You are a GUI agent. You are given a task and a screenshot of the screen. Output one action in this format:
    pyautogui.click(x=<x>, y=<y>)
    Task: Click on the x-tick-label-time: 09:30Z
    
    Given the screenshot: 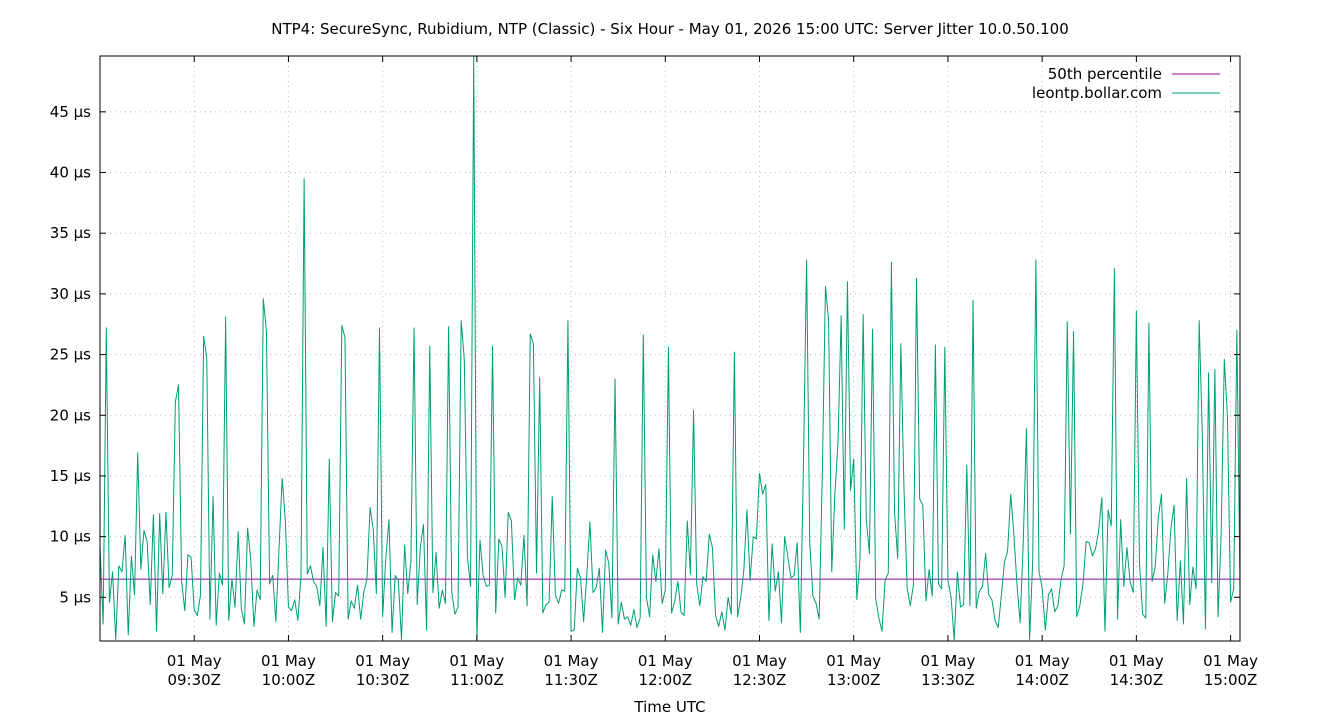 What is the action you would take?
    pyautogui.click(x=194, y=680)
    